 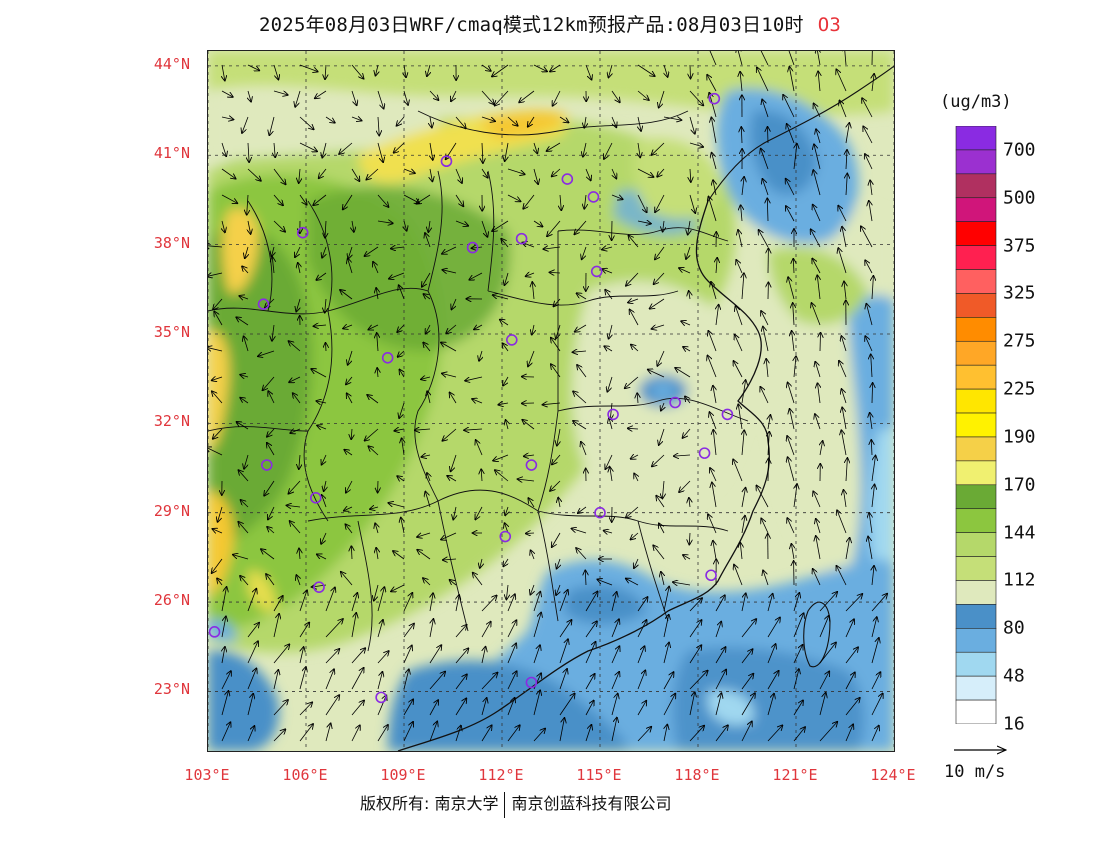 I want to click on lat-tick-label: 38°N, so click(x=171, y=242).